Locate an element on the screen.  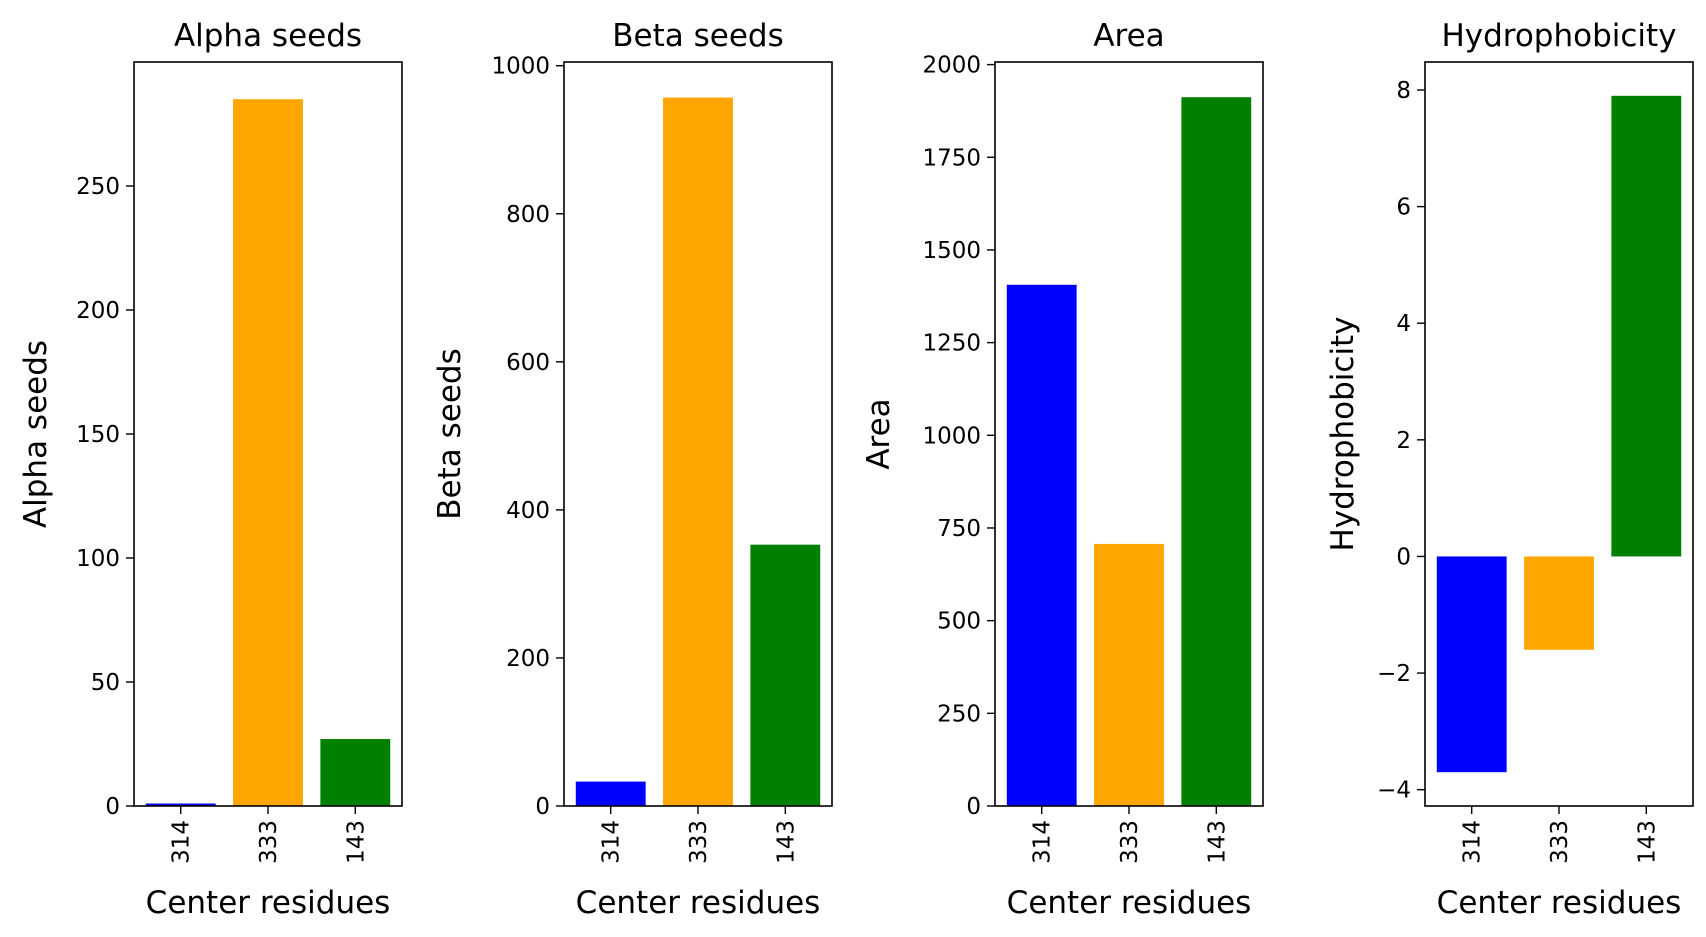
y-tick-label: 750 is located at coordinates (959, 529).